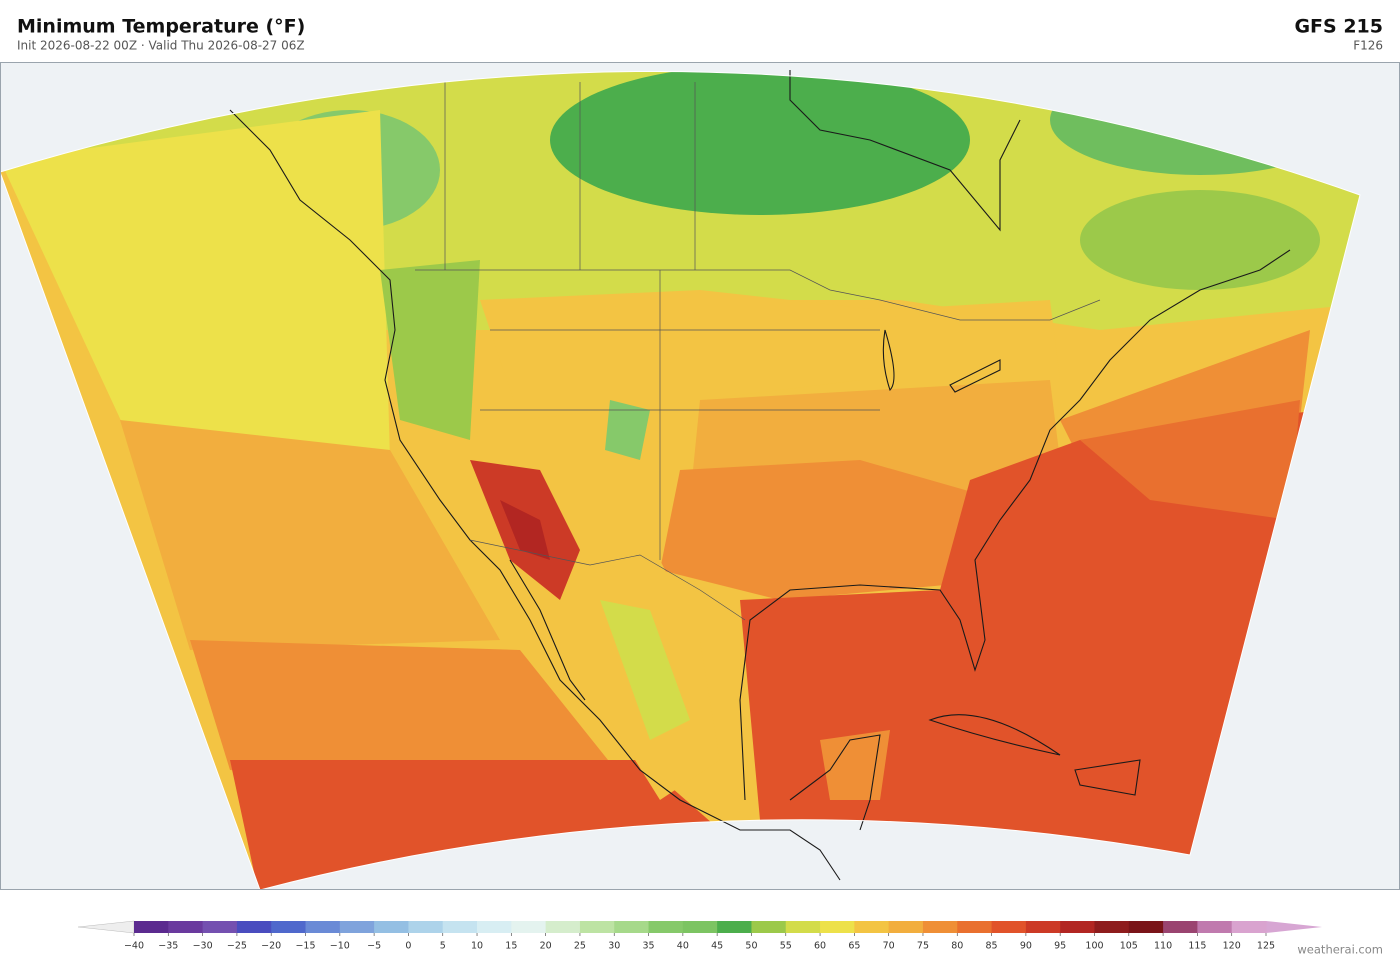 This screenshot has height=968, width=1400. What do you see at coordinates (106, 927) in the screenshot?
I see `colorbar-extend-low` at bounding box center [106, 927].